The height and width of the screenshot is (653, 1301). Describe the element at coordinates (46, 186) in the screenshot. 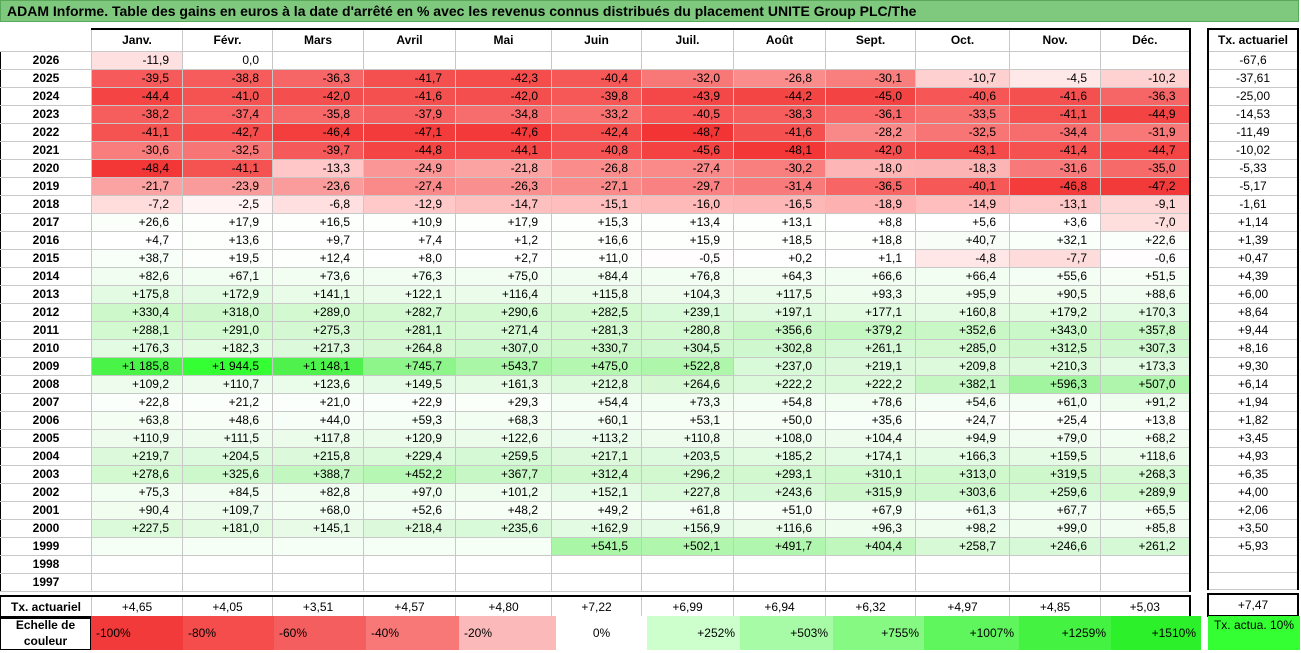

I see `year-label: 2019` at that location.